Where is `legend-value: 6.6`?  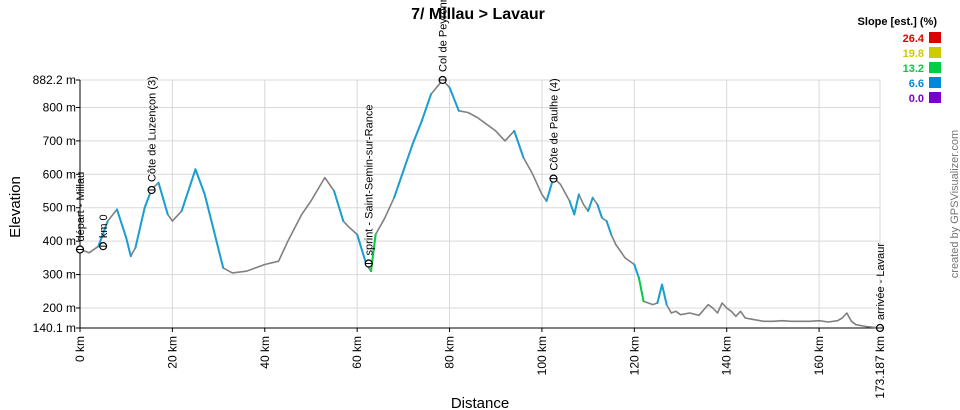 legend-value: 6.6 is located at coordinates (916, 84).